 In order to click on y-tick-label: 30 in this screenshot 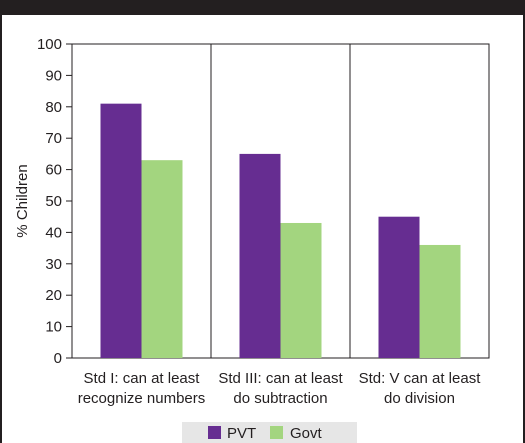, I will do `click(53, 264)`.